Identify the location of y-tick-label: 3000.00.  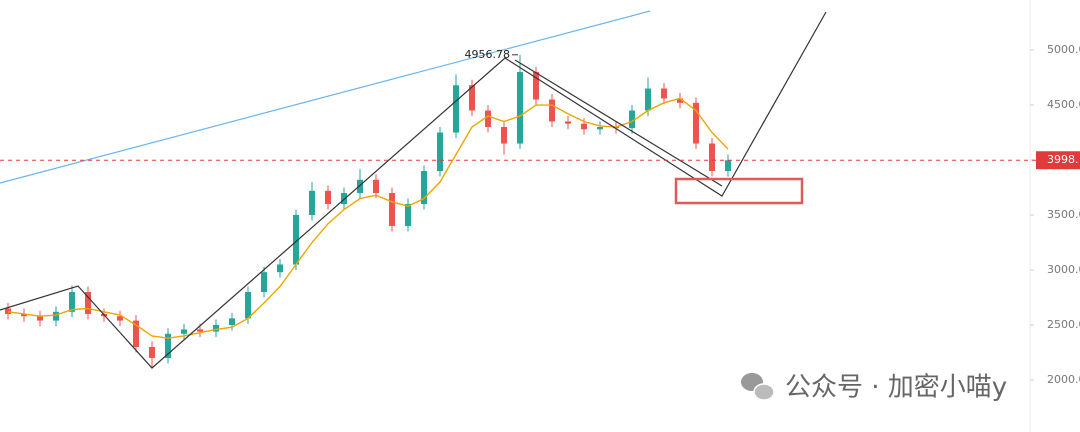
(1063, 269).